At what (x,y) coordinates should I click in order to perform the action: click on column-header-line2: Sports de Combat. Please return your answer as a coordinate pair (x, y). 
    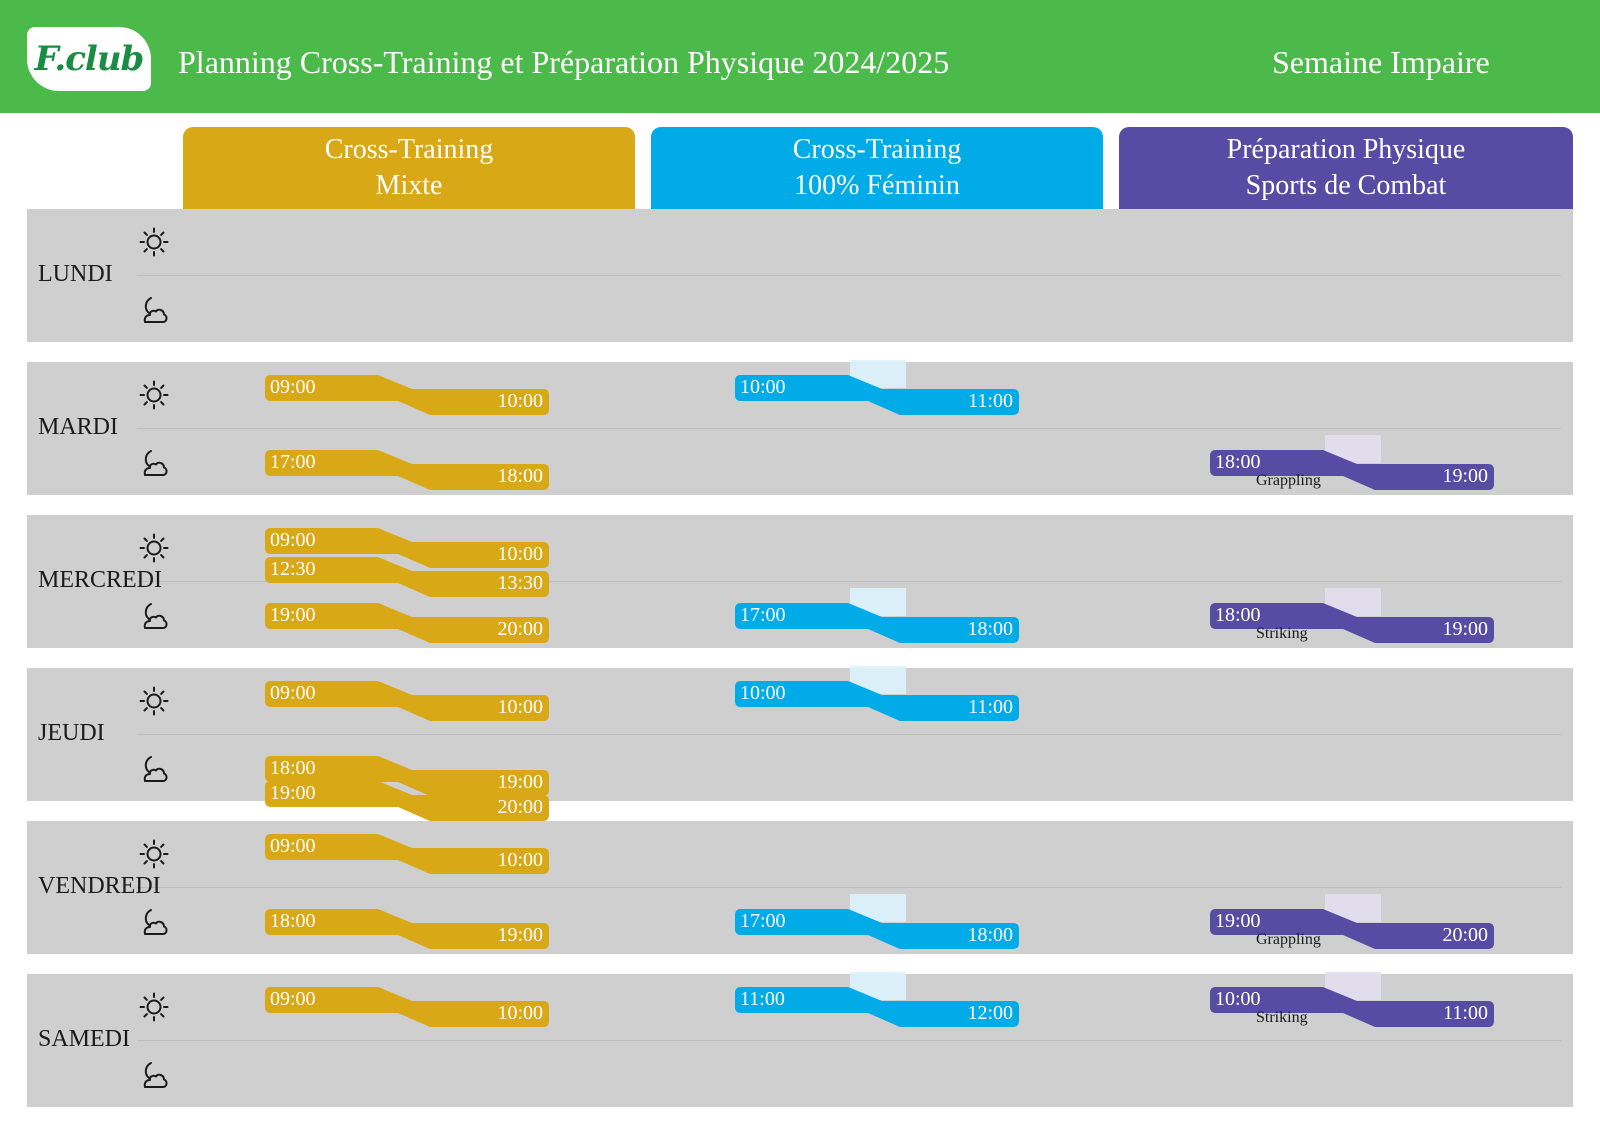
    Looking at the image, I should click on (1346, 185).